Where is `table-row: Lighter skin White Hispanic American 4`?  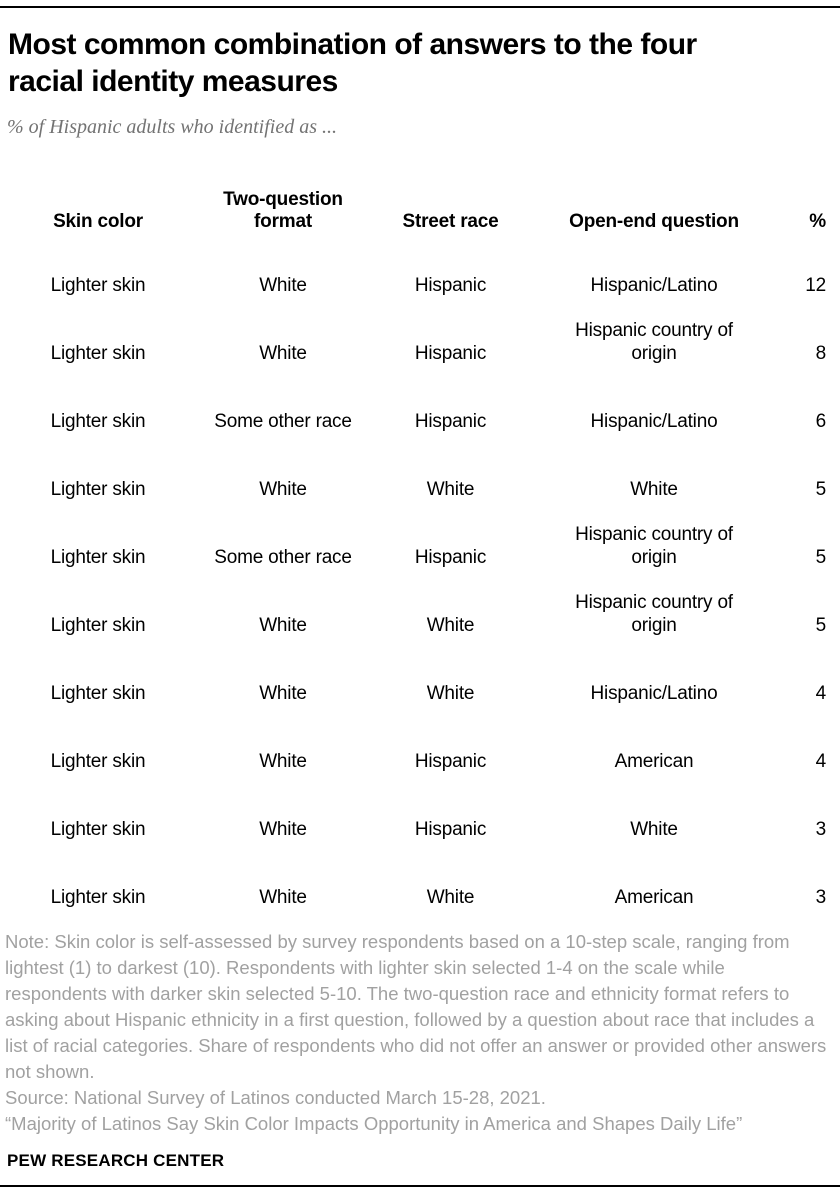
table-row: Lighter skin White Hispanic American 4 is located at coordinates (420, 755).